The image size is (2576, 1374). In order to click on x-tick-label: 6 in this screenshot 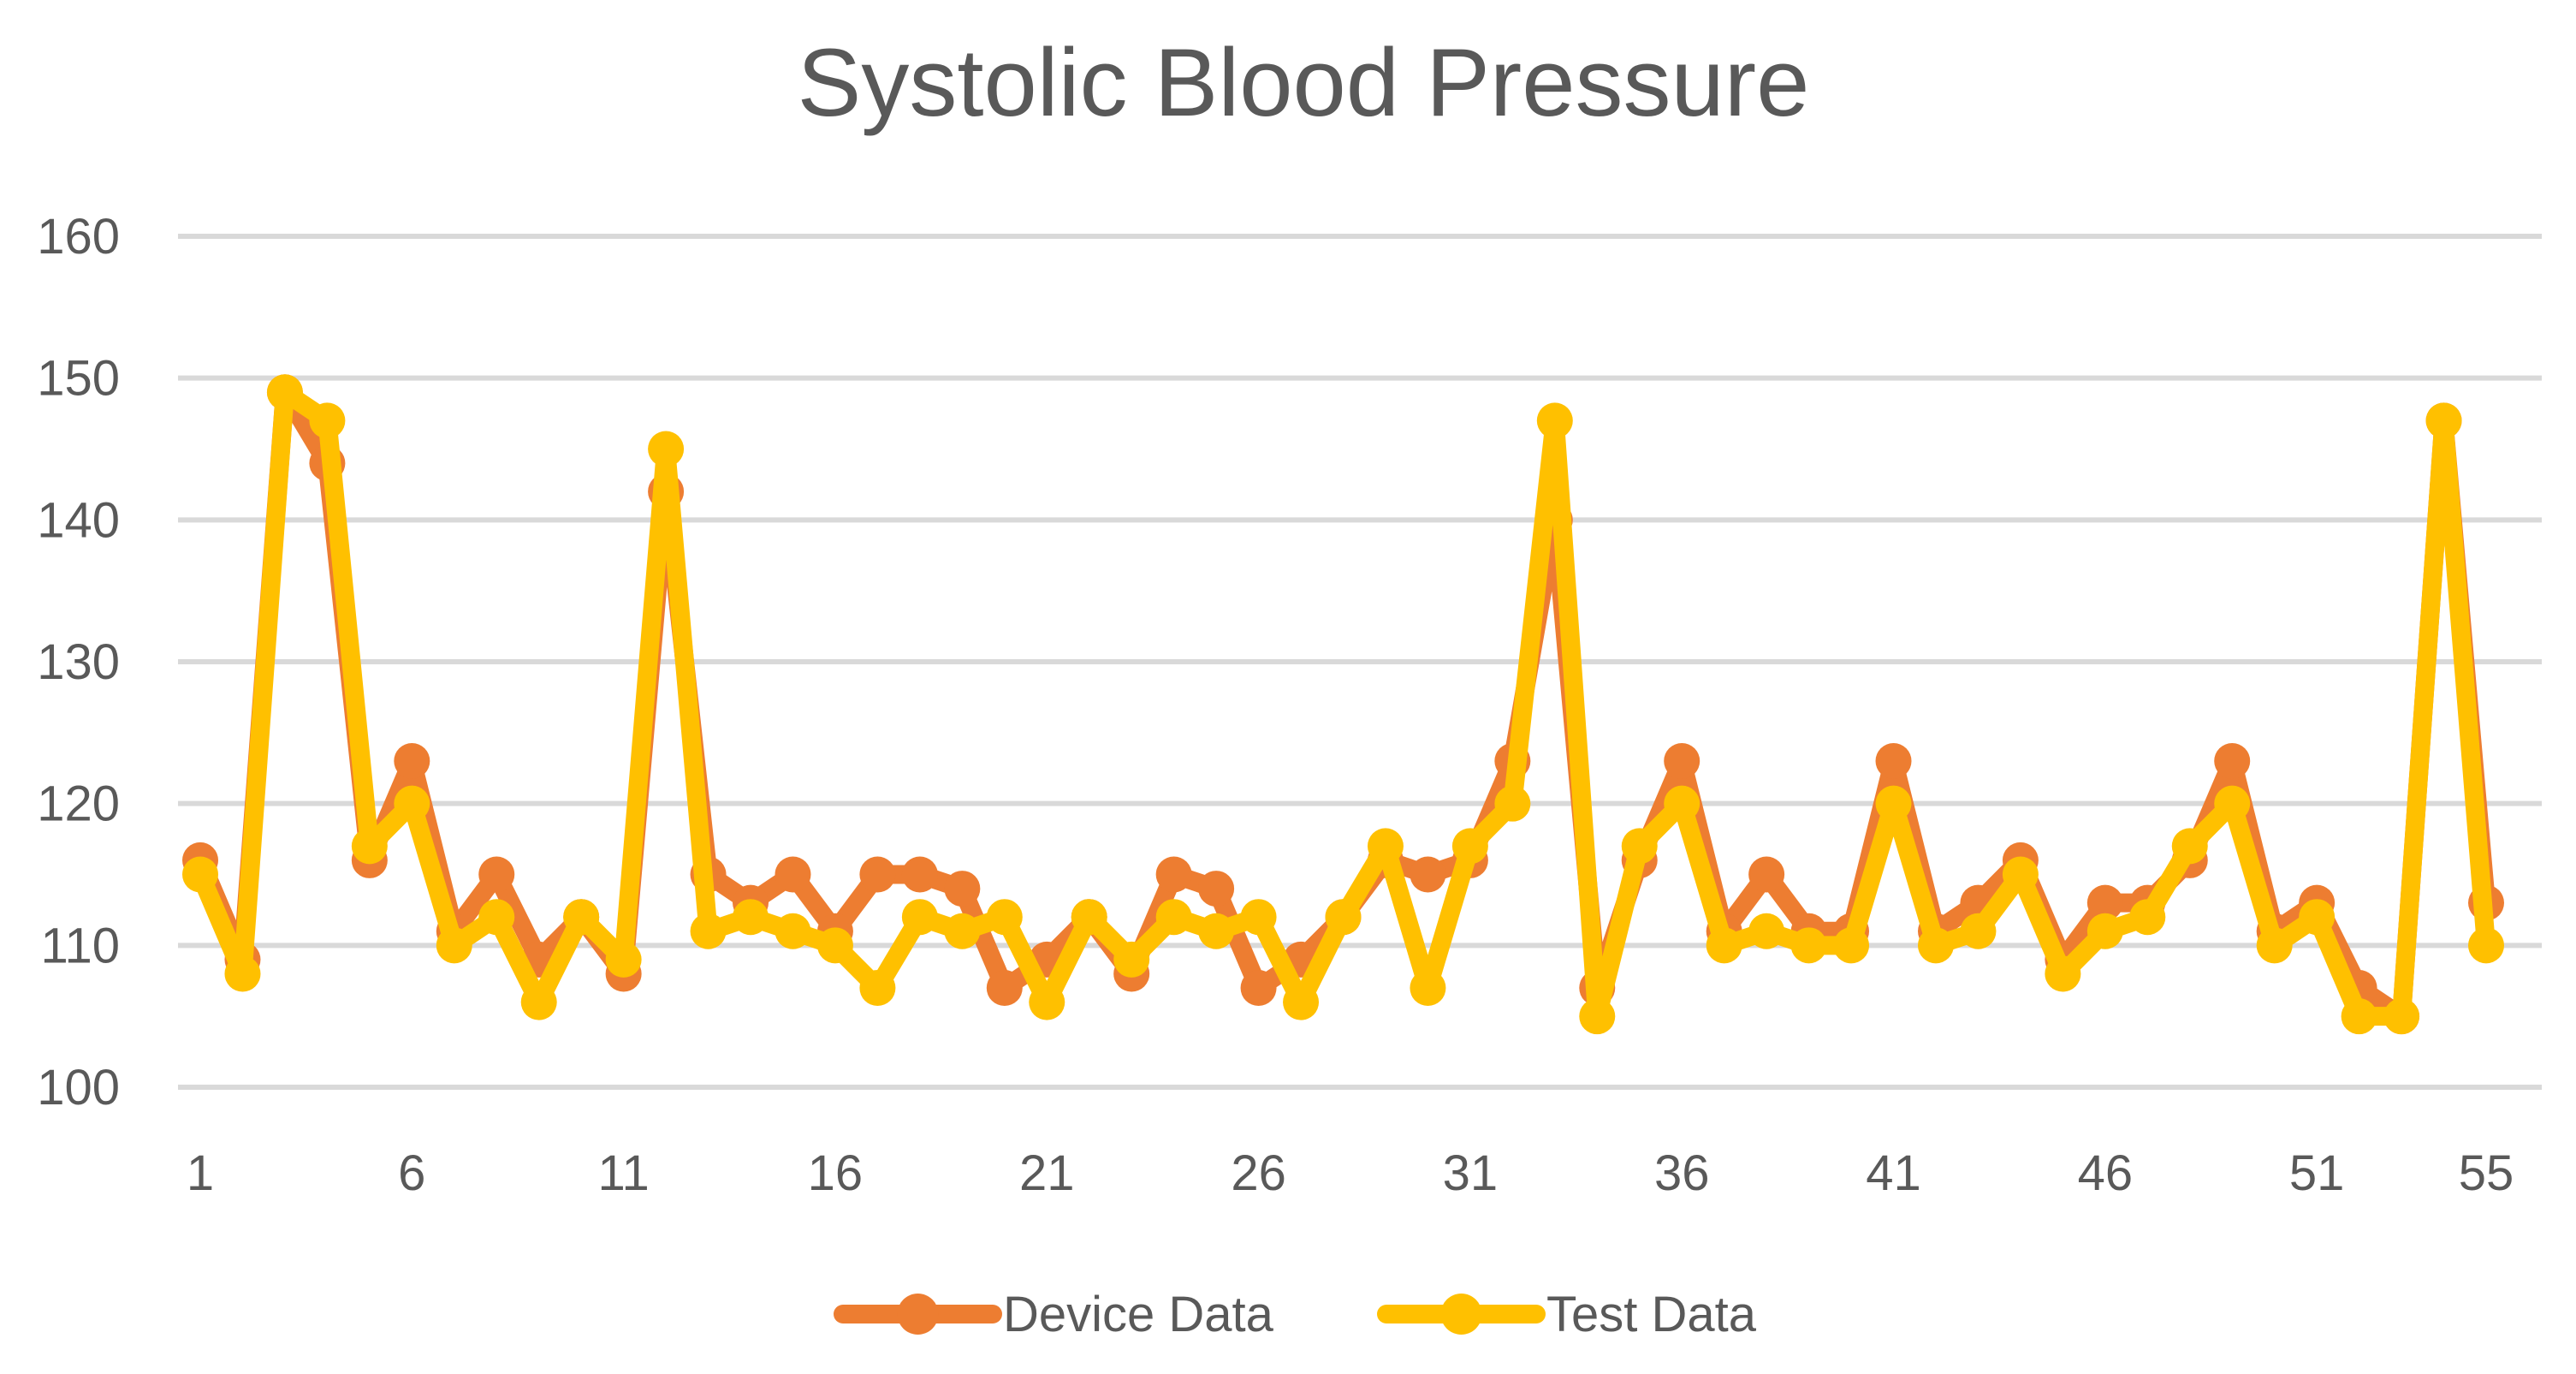, I will do `click(411, 1173)`.